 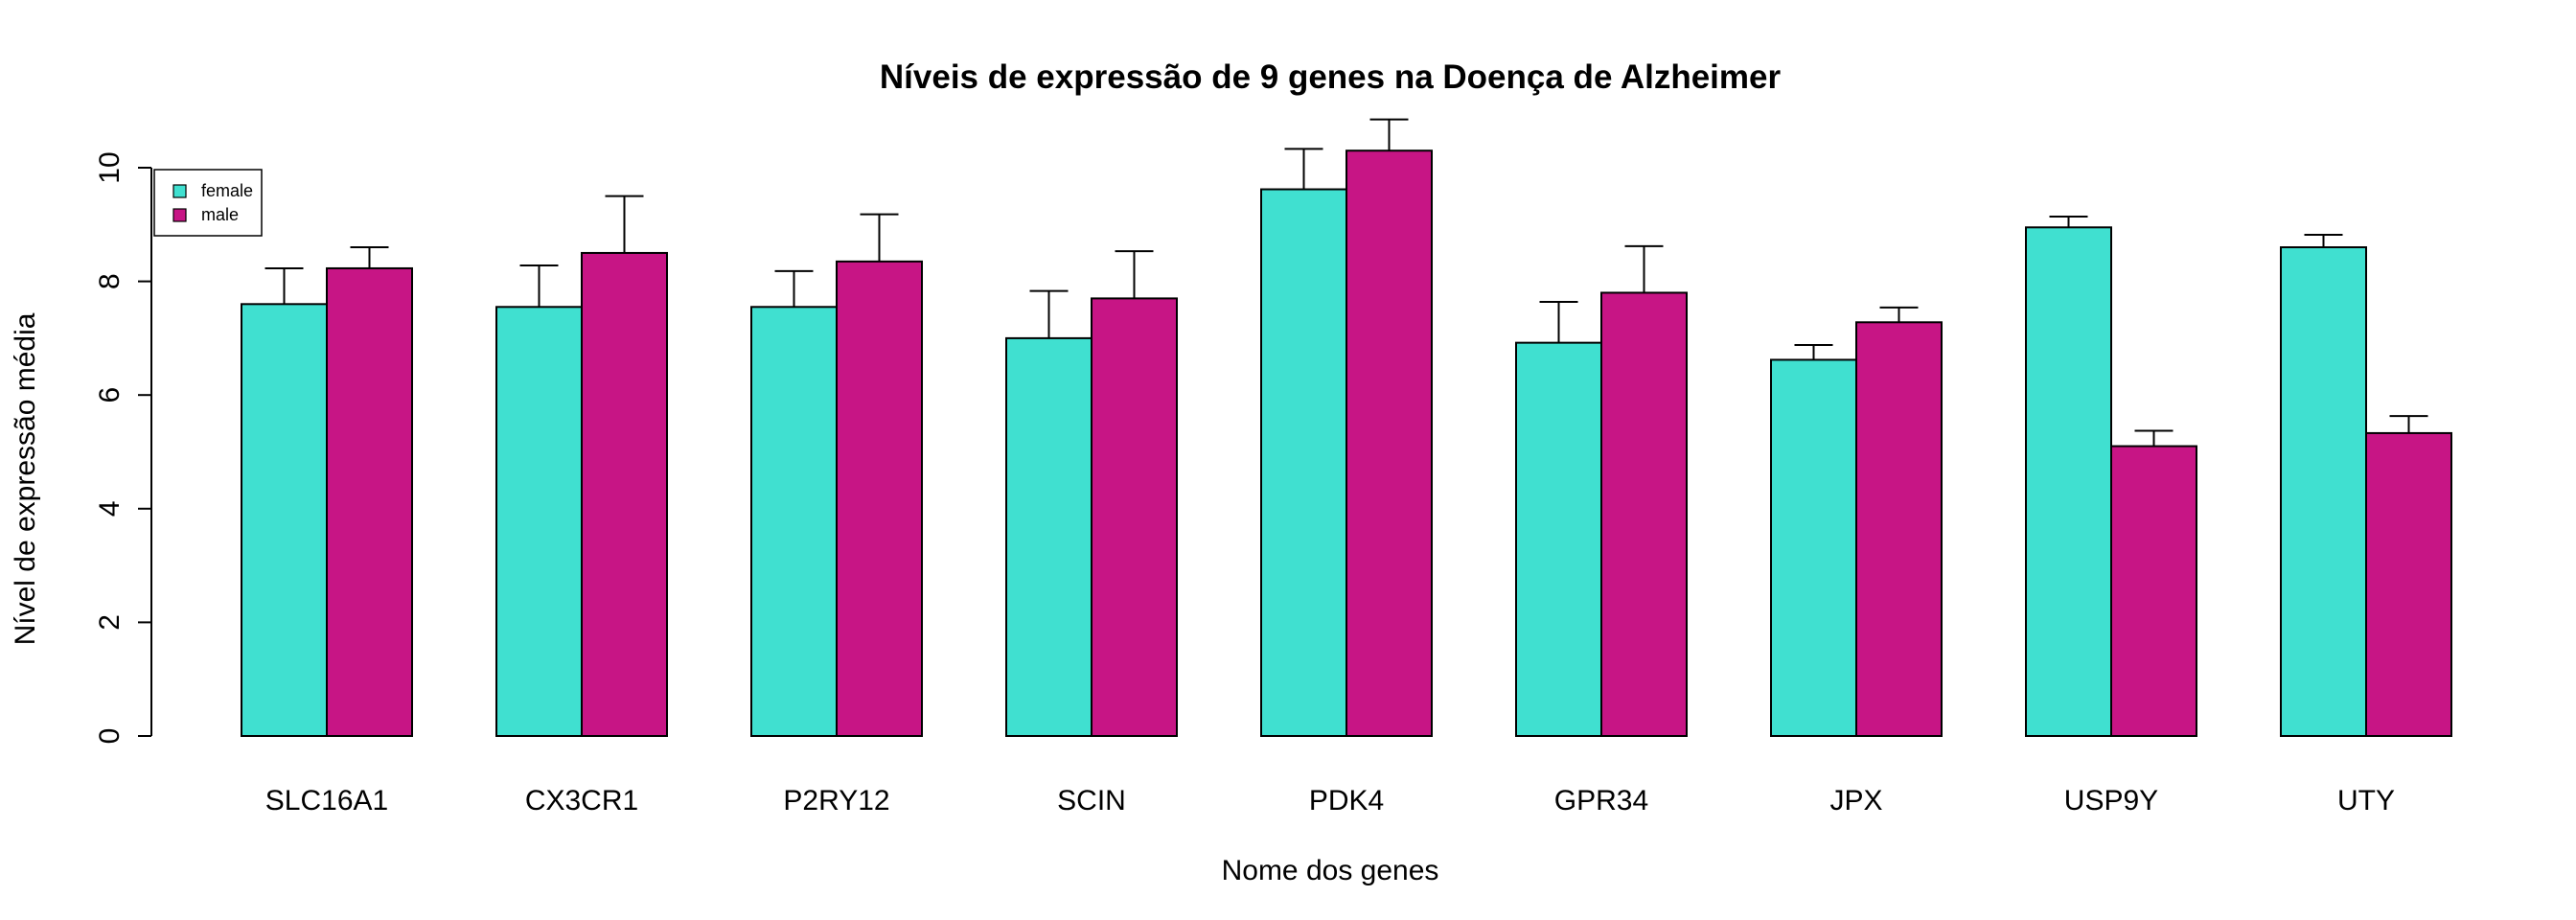 What do you see at coordinates (2366, 800) in the screenshot?
I see `x-tick-label: UTY` at bounding box center [2366, 800].